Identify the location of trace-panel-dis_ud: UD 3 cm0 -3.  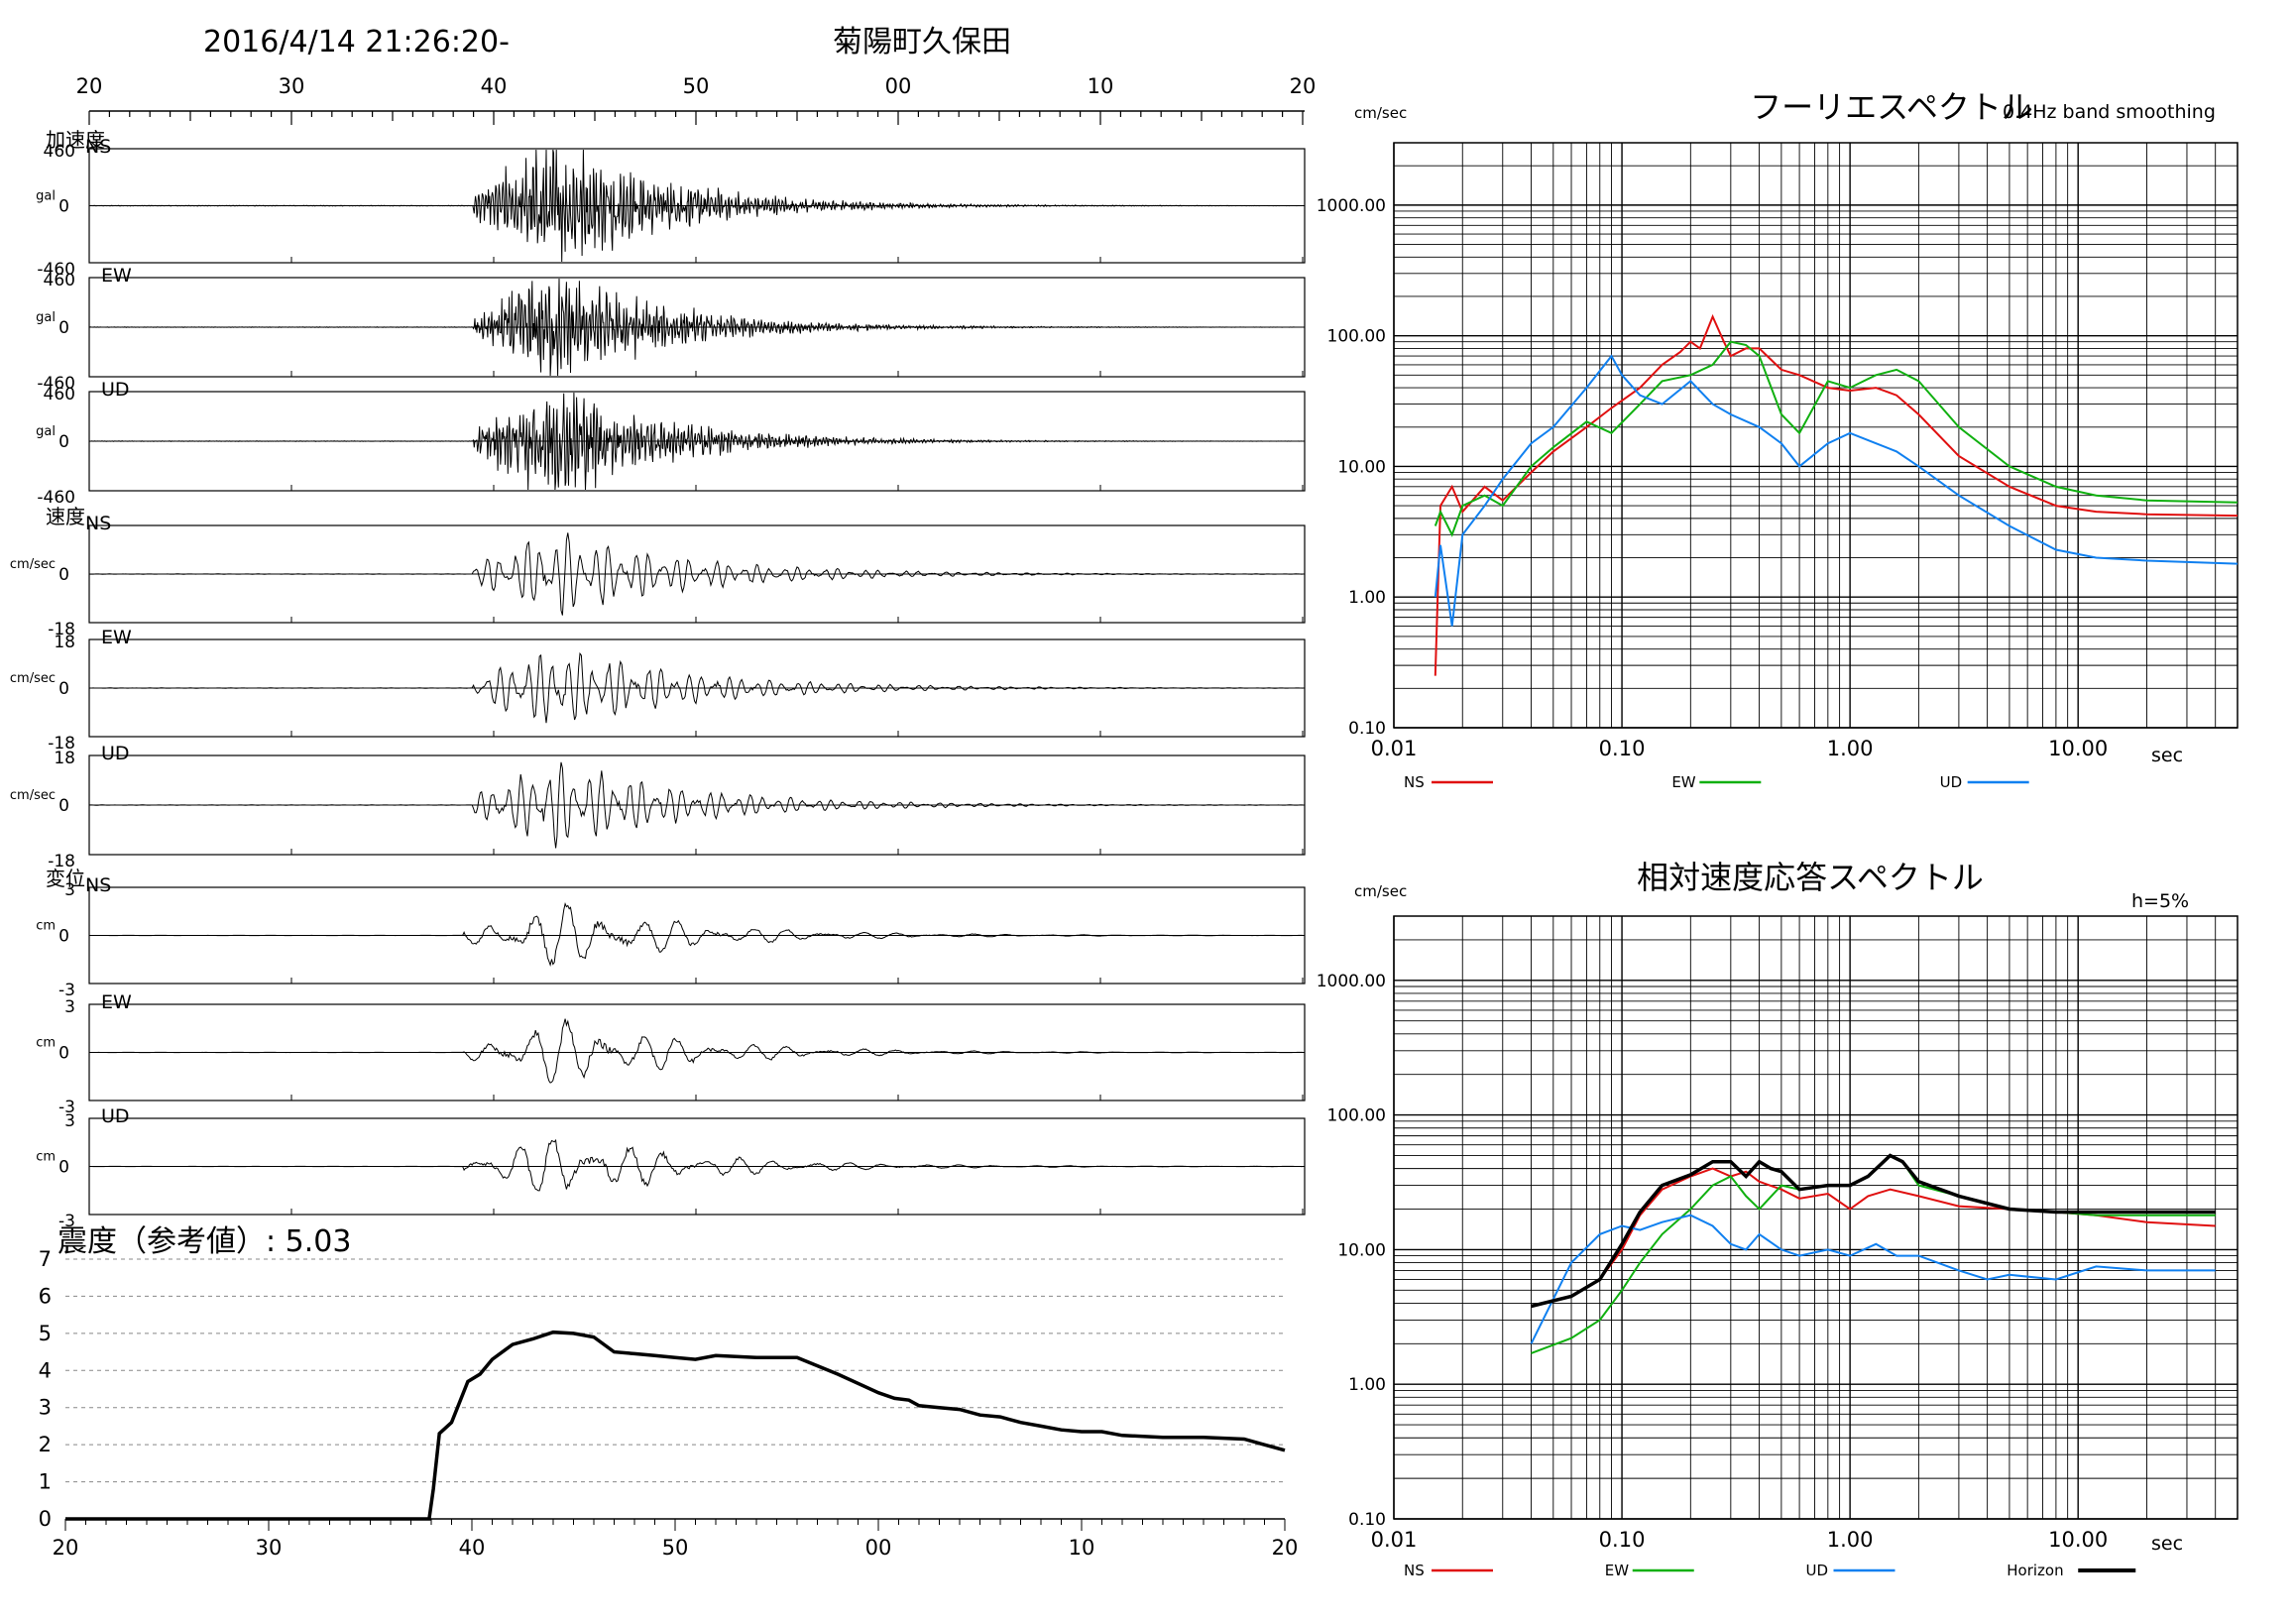
(671, 1168).